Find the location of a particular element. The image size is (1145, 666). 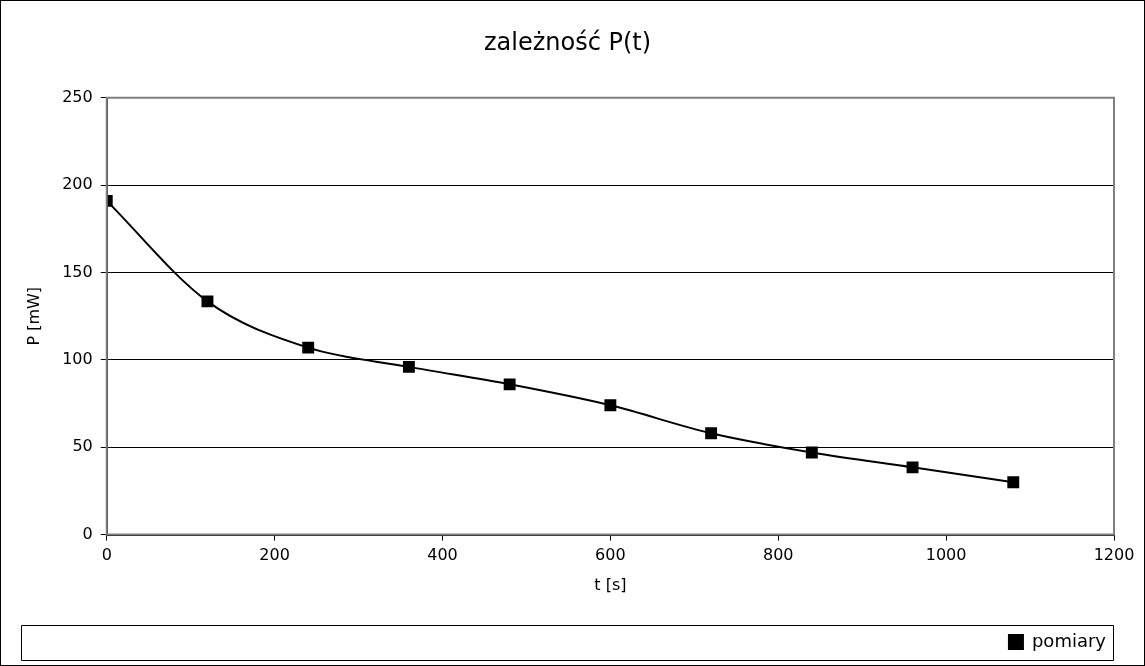

y-tick-label: 150 is located at coordinates (77, 271).